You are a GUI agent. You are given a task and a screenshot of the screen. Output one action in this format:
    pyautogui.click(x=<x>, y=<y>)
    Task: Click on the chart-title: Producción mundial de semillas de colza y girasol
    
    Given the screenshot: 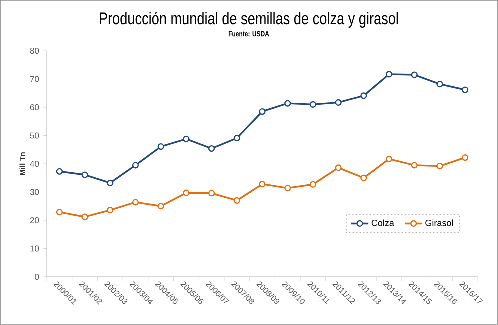 What is the action you would take?
    pyautogui.click(x=249, y=20)
    